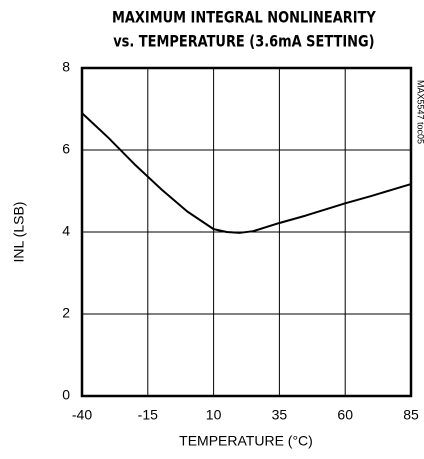  I want to click on x-tick-label: 60, so click(345, 415).